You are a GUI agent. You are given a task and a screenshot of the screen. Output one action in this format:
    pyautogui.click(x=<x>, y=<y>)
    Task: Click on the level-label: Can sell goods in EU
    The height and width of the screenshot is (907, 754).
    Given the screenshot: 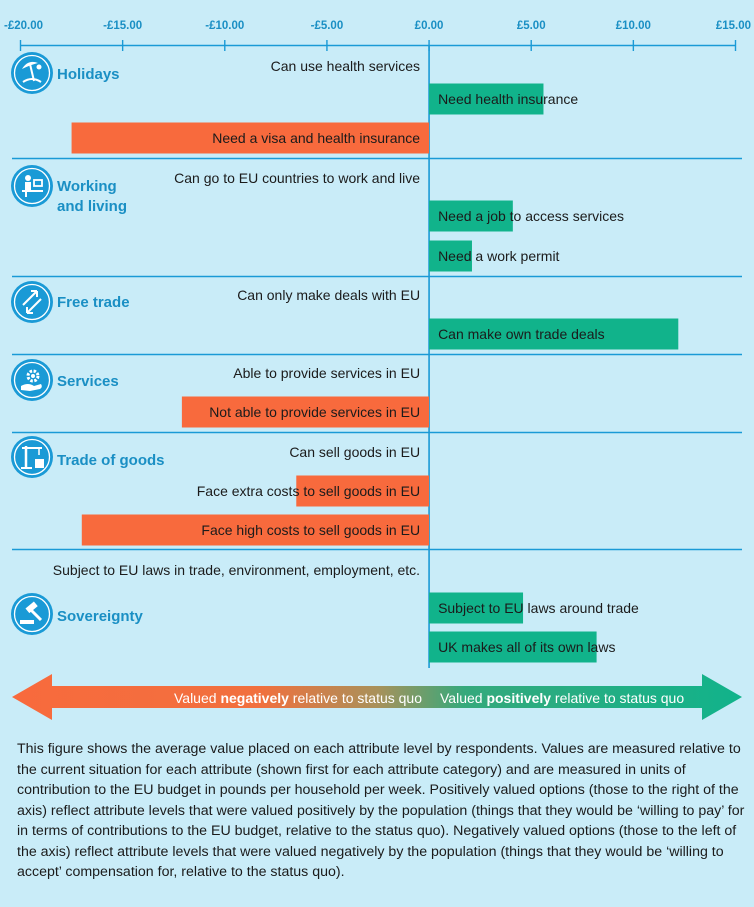 What is the action you would take?
    pyautogui.click(x=354, y=452)
    